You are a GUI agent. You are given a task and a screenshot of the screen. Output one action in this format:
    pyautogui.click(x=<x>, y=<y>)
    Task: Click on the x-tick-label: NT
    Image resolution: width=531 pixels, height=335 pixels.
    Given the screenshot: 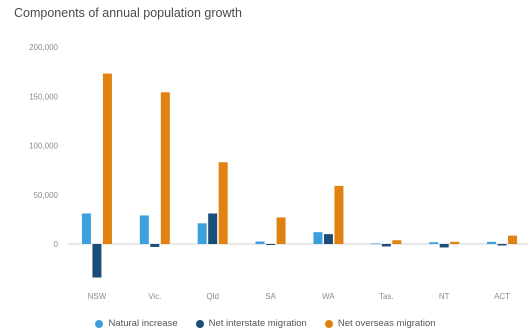 What is the action you would take?
    pyautogui.click(x=444, y=296)
    